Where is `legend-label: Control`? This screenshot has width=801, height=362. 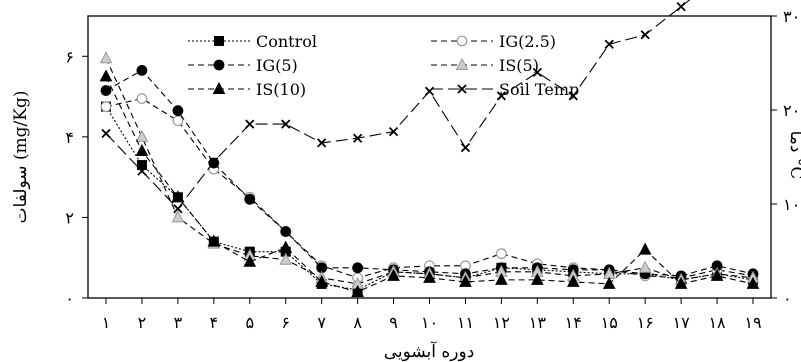 legend-label: Control is located at coordinates (286, 41).